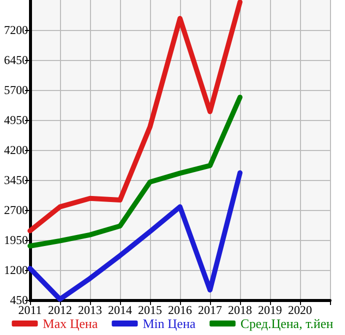 The width and height of the screenshot is (345, 335). Describe the element at coordinates (16, 150) in the screenshot. I see `y-tick-label: 4200` at that location.